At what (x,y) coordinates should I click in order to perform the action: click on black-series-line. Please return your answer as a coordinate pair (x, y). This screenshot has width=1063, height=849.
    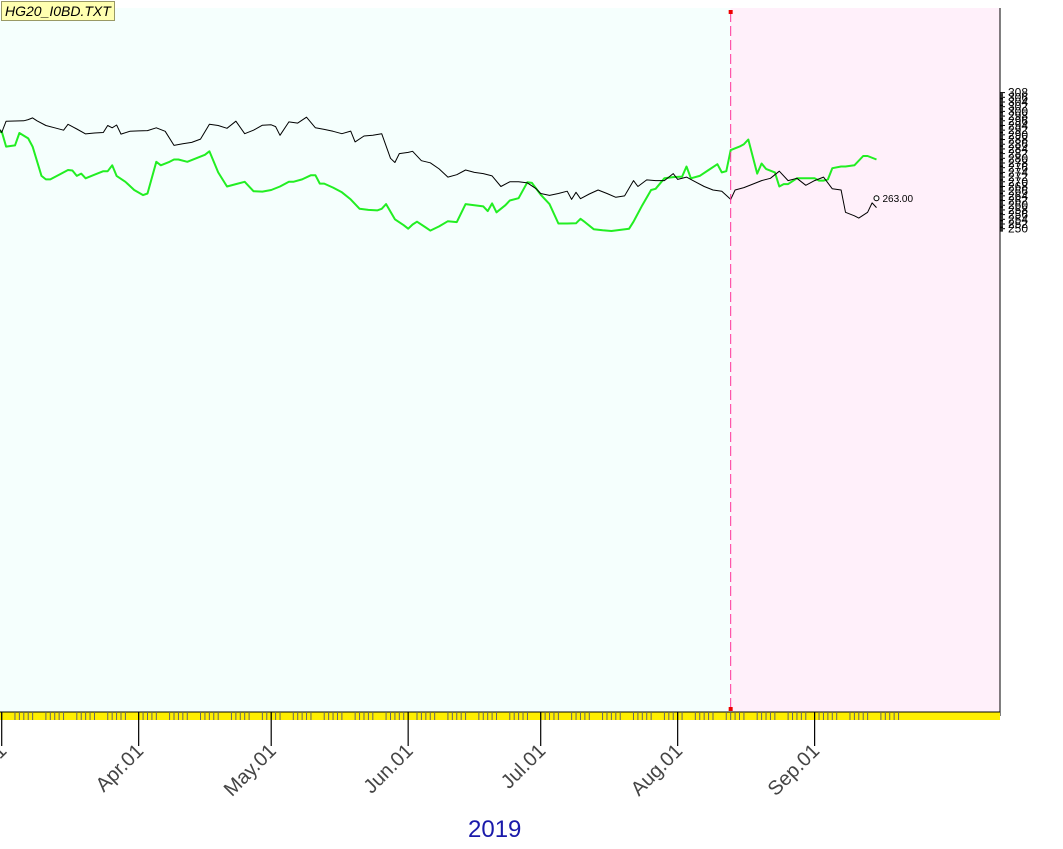
    Looking at the image, I should click on (438, 167).